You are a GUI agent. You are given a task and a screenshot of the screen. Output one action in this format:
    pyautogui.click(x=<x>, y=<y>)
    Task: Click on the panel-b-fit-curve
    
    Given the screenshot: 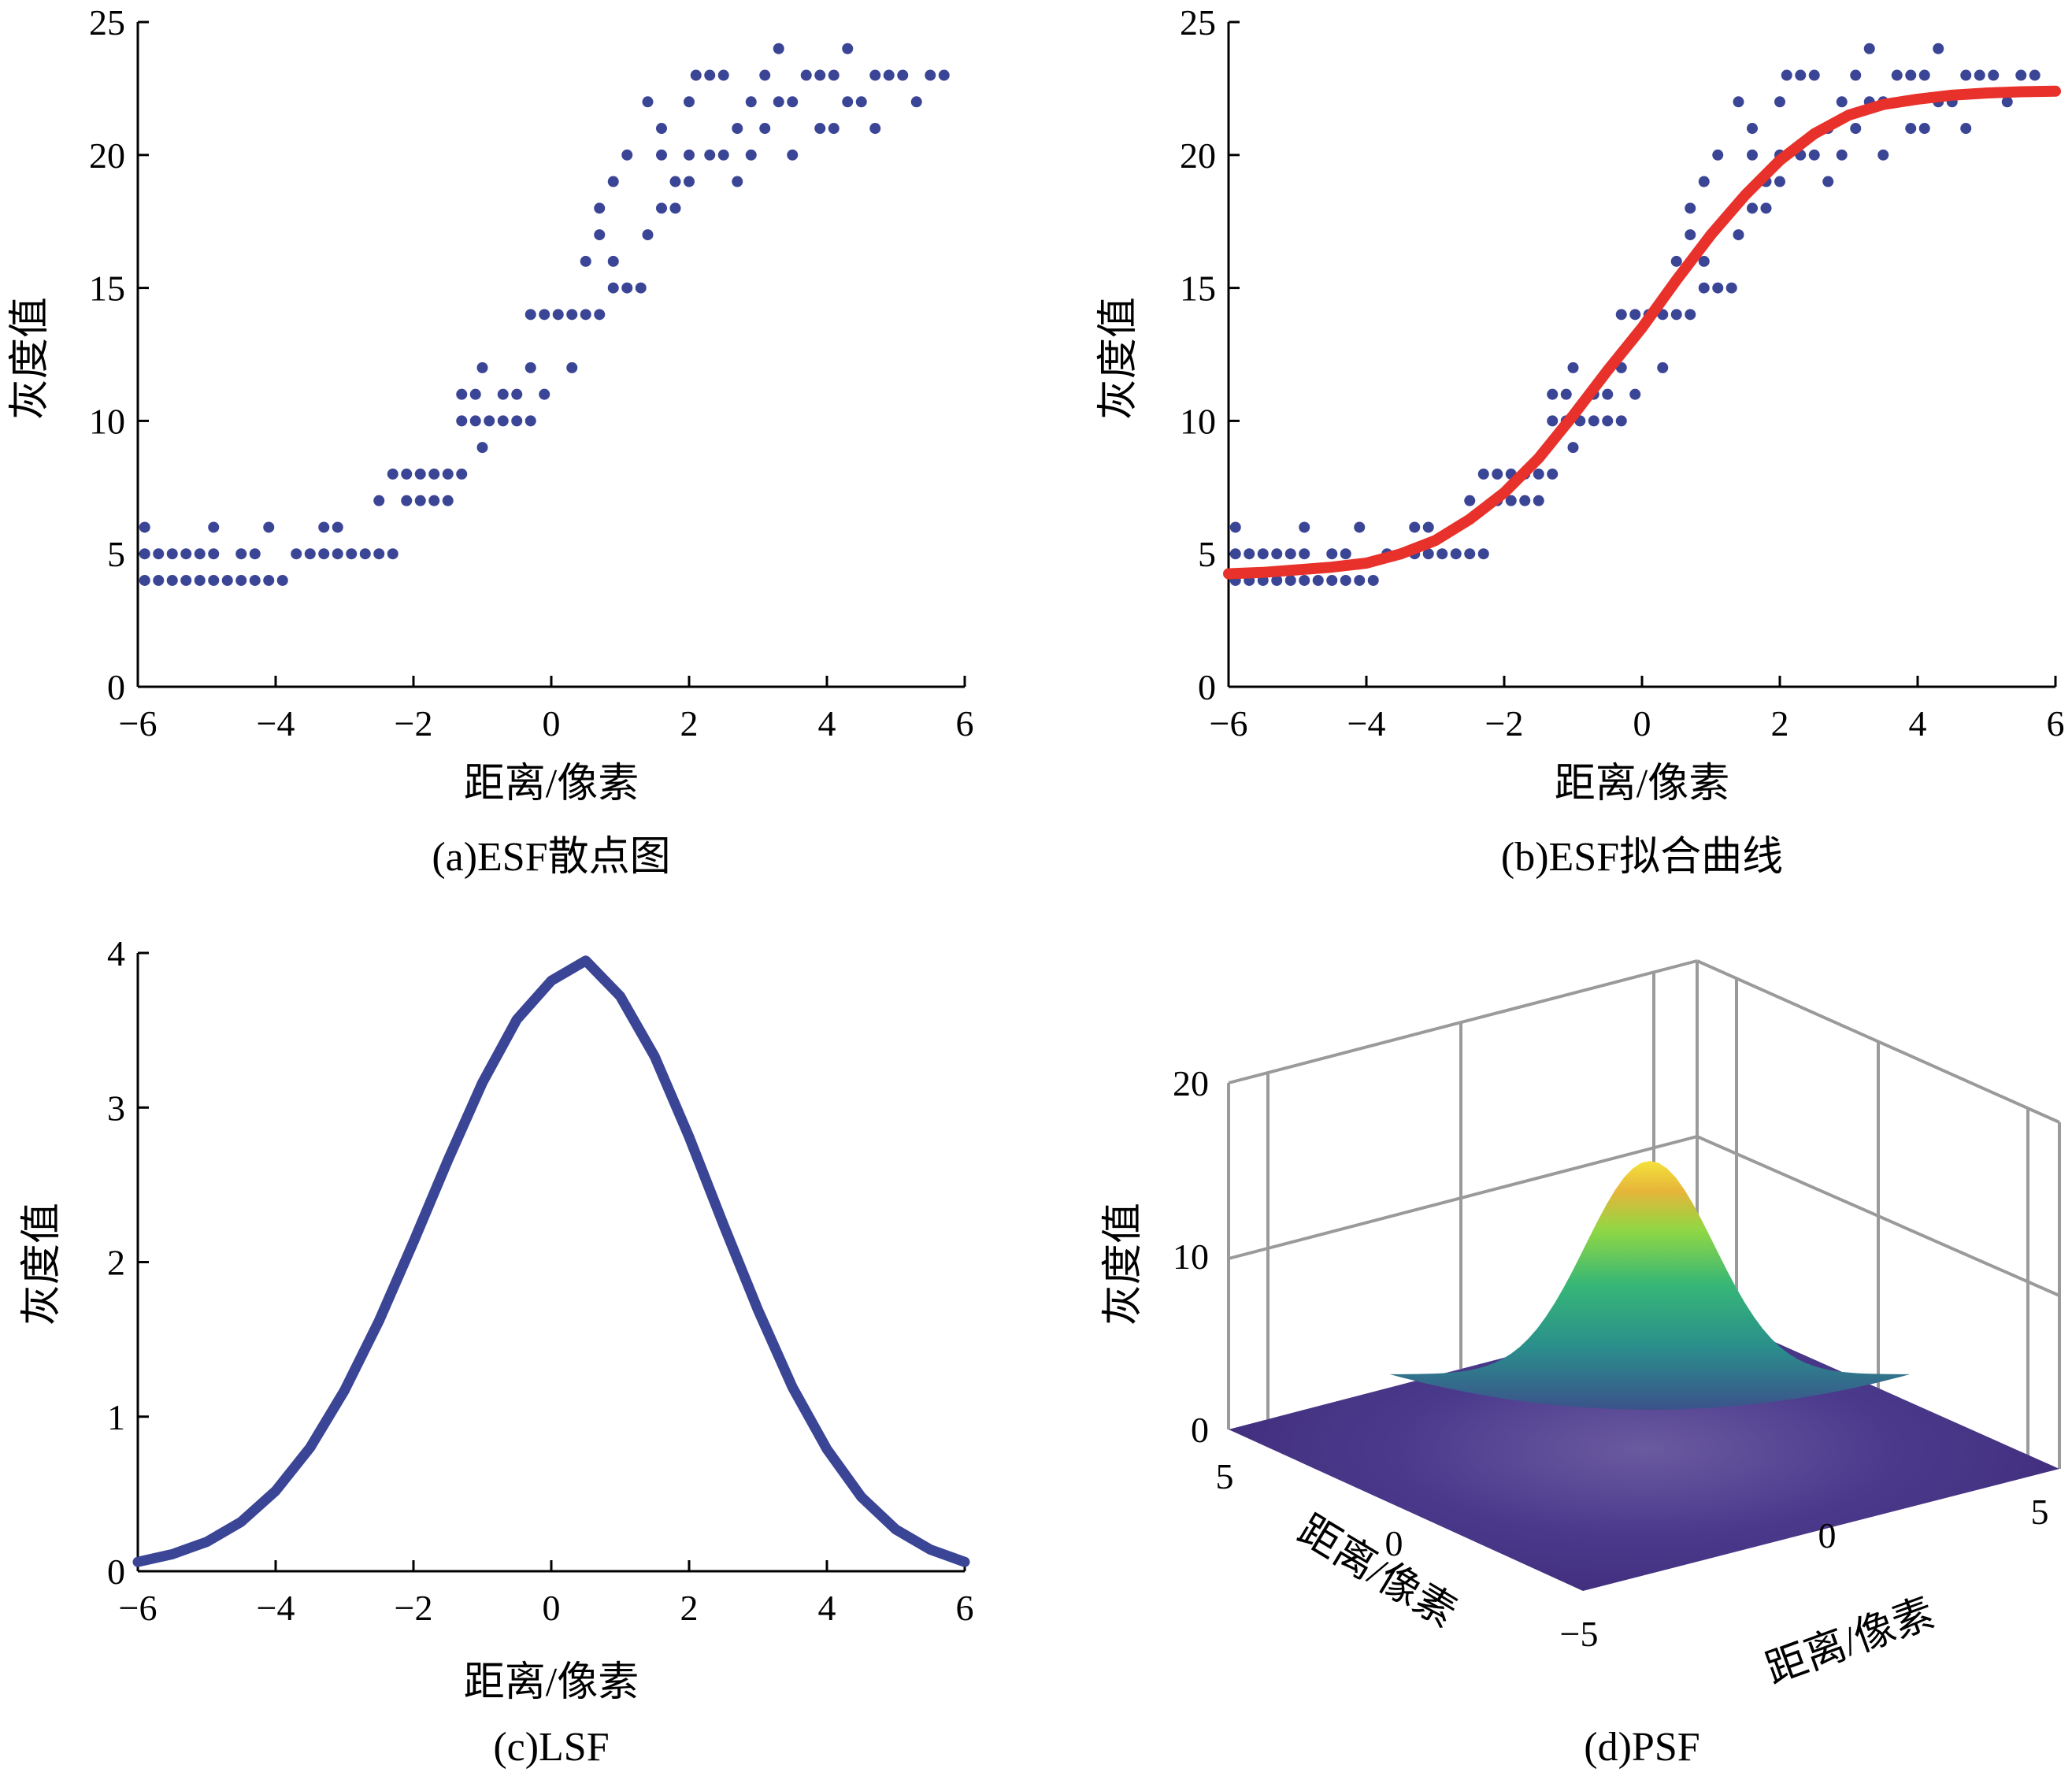 What is the action you would take?
    pyautogui.click(x=1642, y=333)
    